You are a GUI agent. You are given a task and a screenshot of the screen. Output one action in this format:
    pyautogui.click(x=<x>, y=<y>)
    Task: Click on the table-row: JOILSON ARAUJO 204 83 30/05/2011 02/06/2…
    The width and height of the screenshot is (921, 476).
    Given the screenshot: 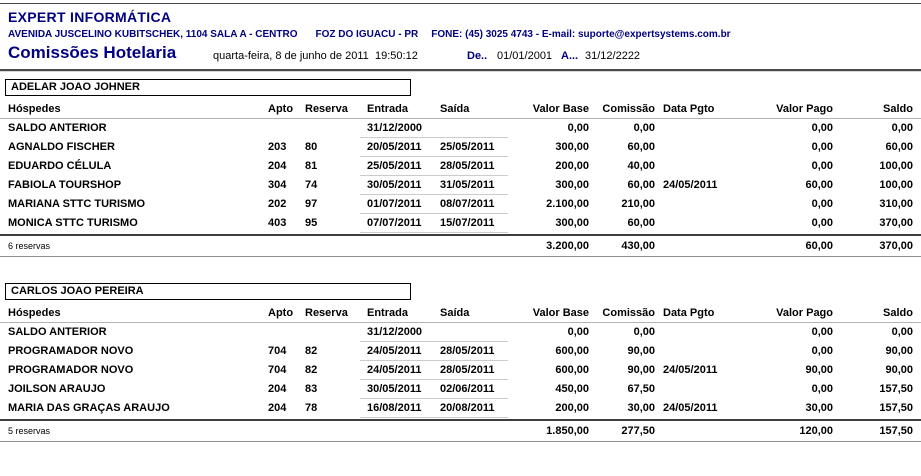 What is the action you would take?
    pyautogui.click(x=460, y=389)
    